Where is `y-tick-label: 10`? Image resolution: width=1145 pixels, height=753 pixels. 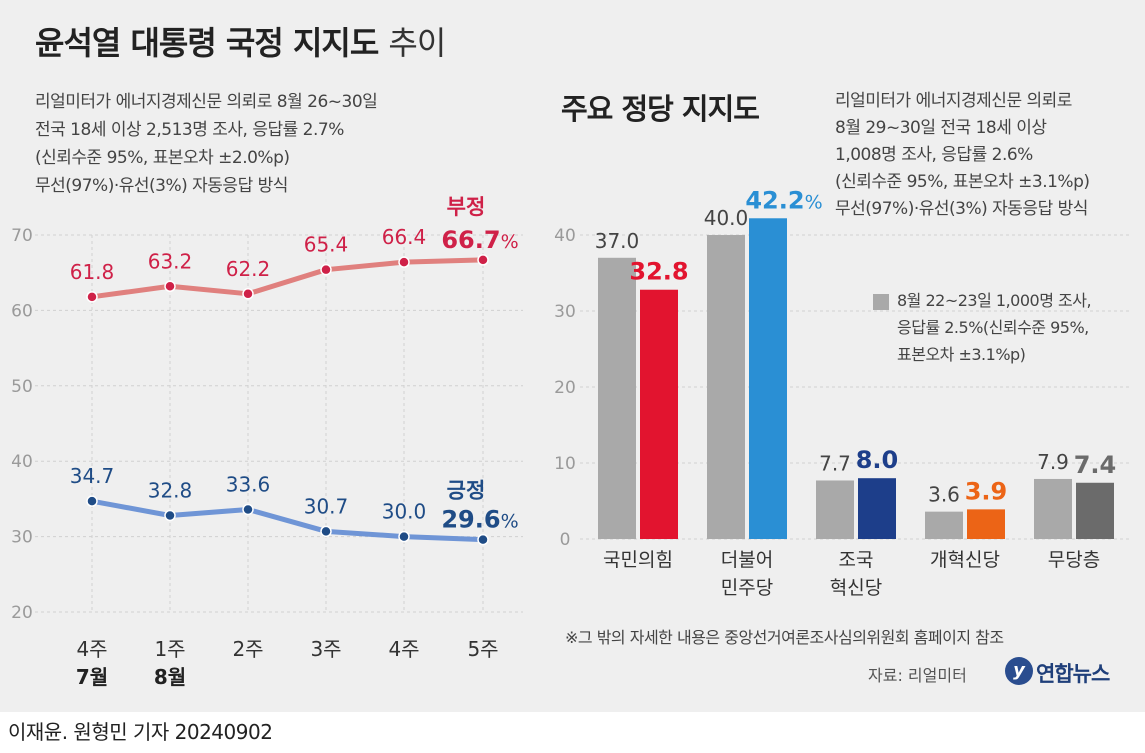 y-tick-label: 10 is located at coordinates (565, 464).